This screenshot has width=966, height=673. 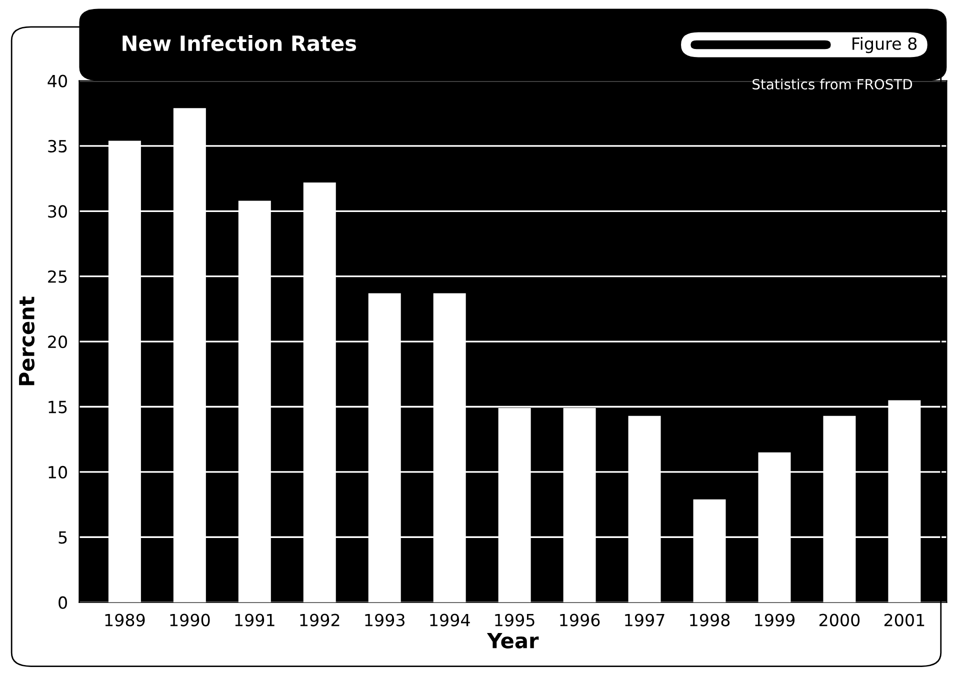 What do you see at coordinates (450, 620) in the screenshot?
I see `x-tick-label: 1994` at bounding box center [450, 620].